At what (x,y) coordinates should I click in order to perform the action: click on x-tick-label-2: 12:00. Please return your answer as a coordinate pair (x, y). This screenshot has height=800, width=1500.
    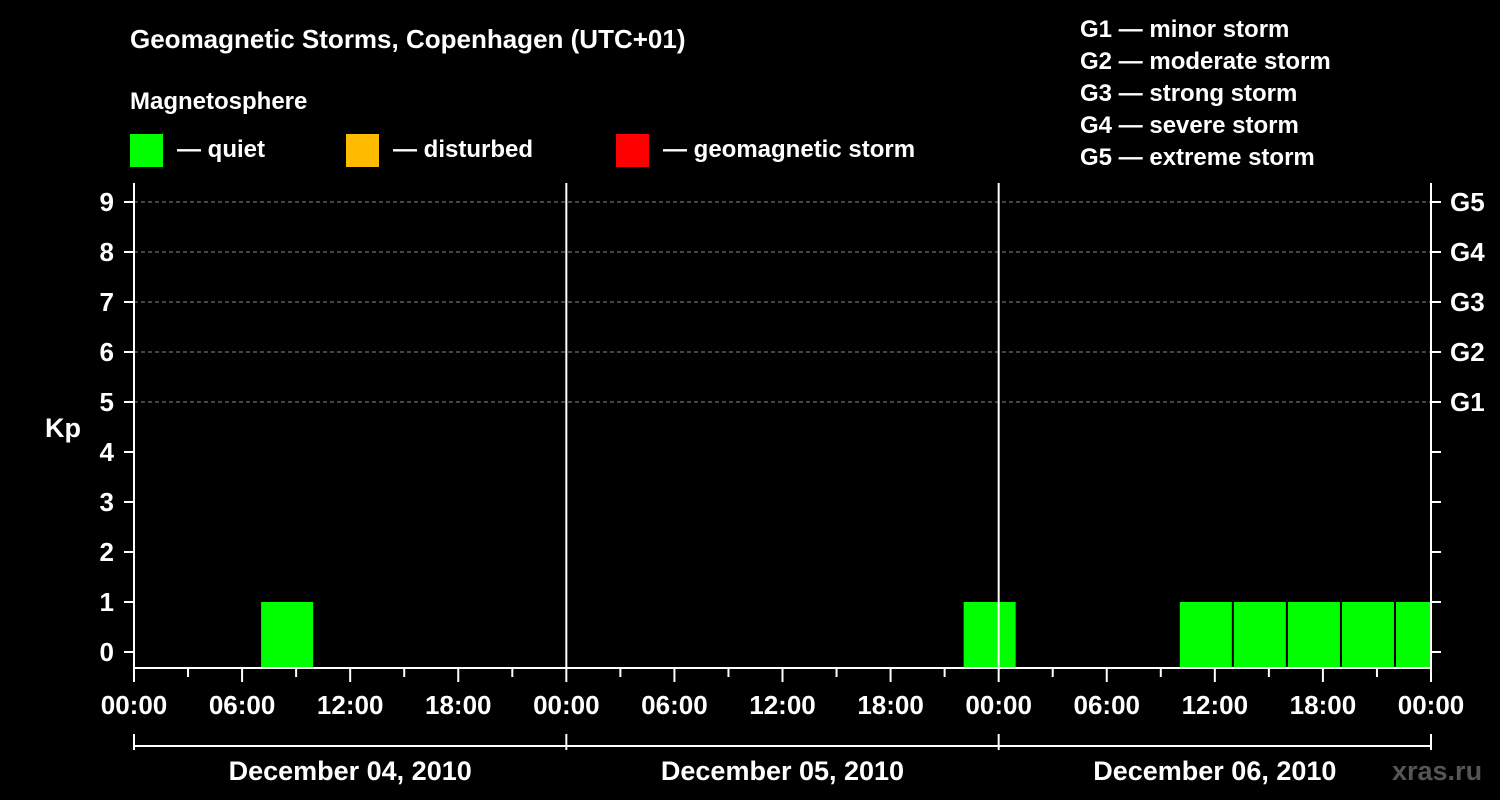
    Looking at the image, I should click on (350, 705).